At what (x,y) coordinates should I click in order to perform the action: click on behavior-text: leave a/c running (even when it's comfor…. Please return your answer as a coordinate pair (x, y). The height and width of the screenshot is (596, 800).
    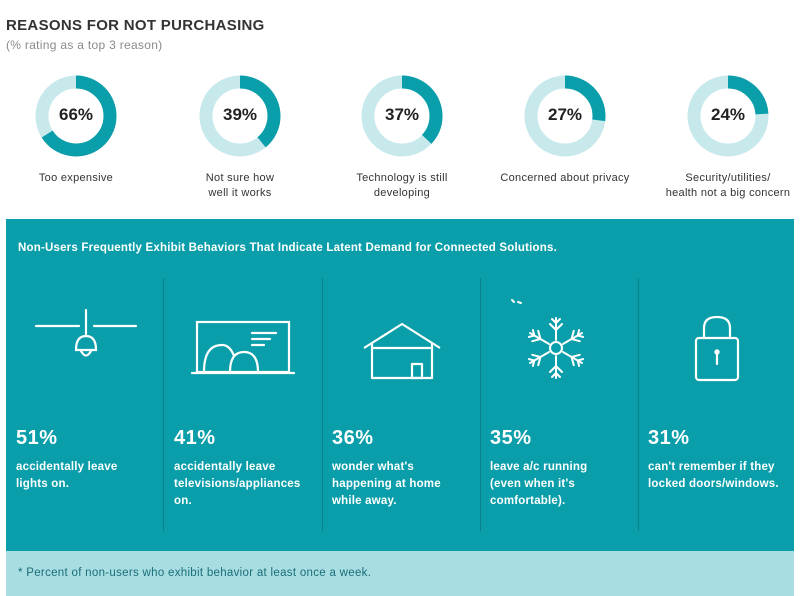
    Looking at the image, I should click on (539, 484).